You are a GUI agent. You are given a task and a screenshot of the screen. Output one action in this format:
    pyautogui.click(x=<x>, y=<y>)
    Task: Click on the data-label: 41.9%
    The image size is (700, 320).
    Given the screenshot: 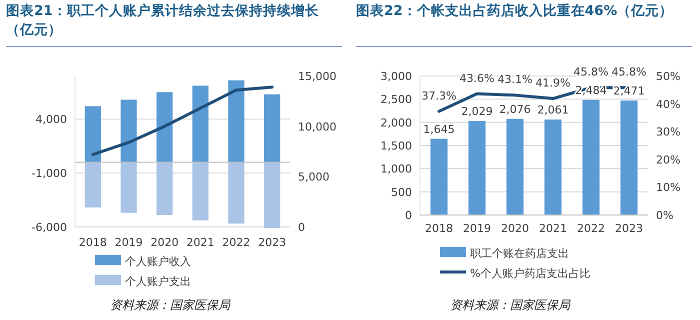 What is the action you would take?
    pyautogui.click(x=553, y=83)
    